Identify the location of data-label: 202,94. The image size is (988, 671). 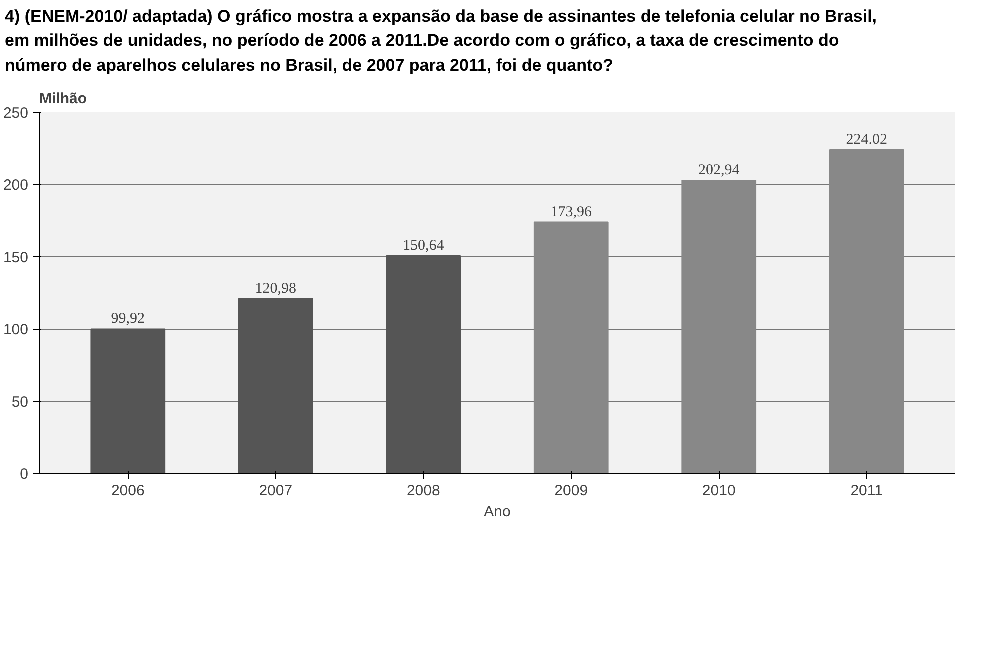
(719, 170).